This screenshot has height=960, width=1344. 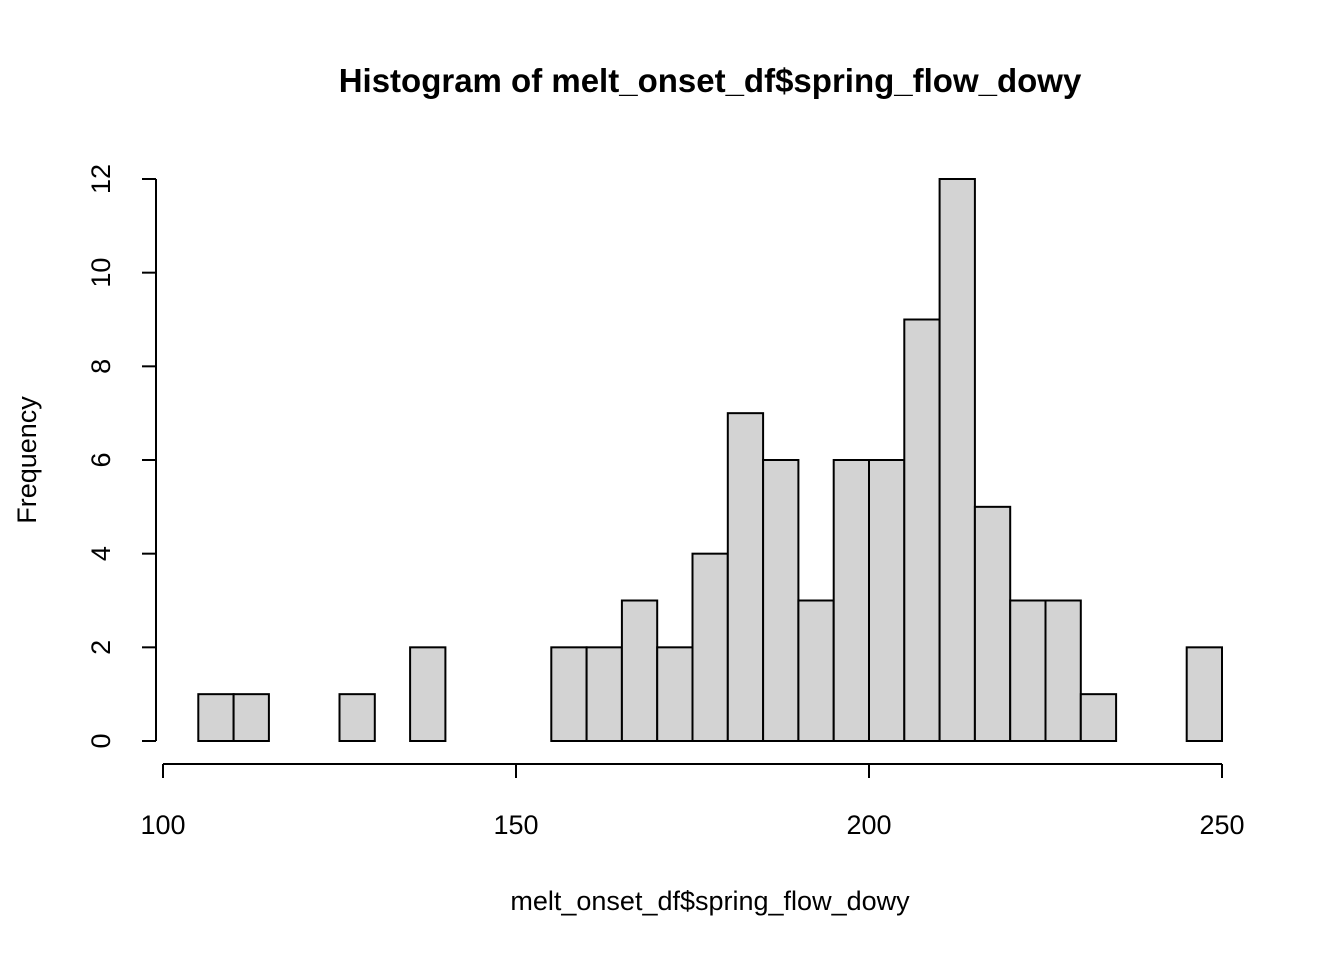 What do you see at coordinates (1221, 825) in the screenshot?
I see `x-tick-label: 250` at bounding box center [1221, 825].